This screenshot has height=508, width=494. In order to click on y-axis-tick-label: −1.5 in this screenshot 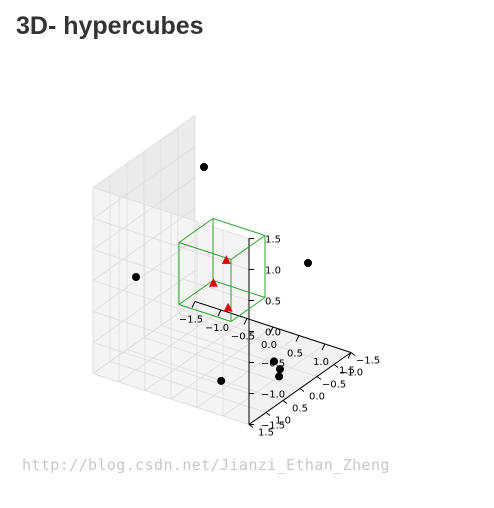, I will do `click(368, 361)`.